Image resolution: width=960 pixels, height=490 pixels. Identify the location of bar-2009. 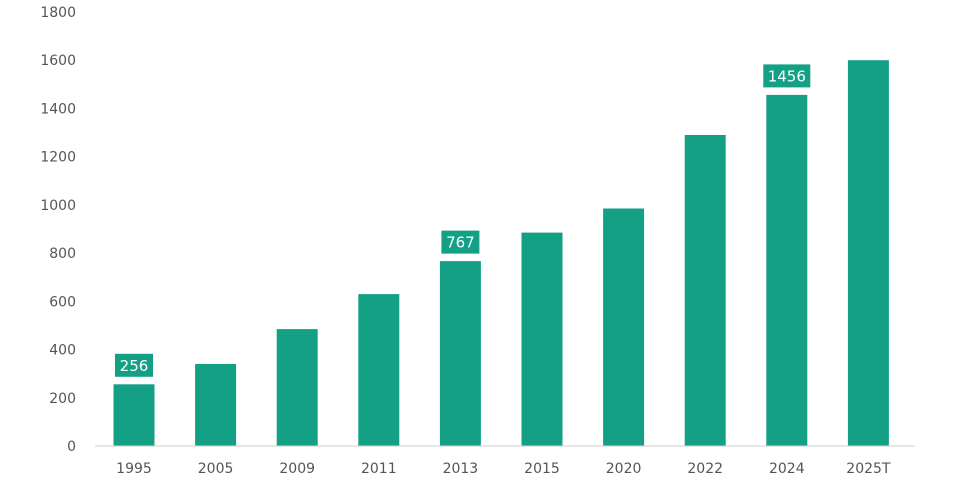
(297, 387).